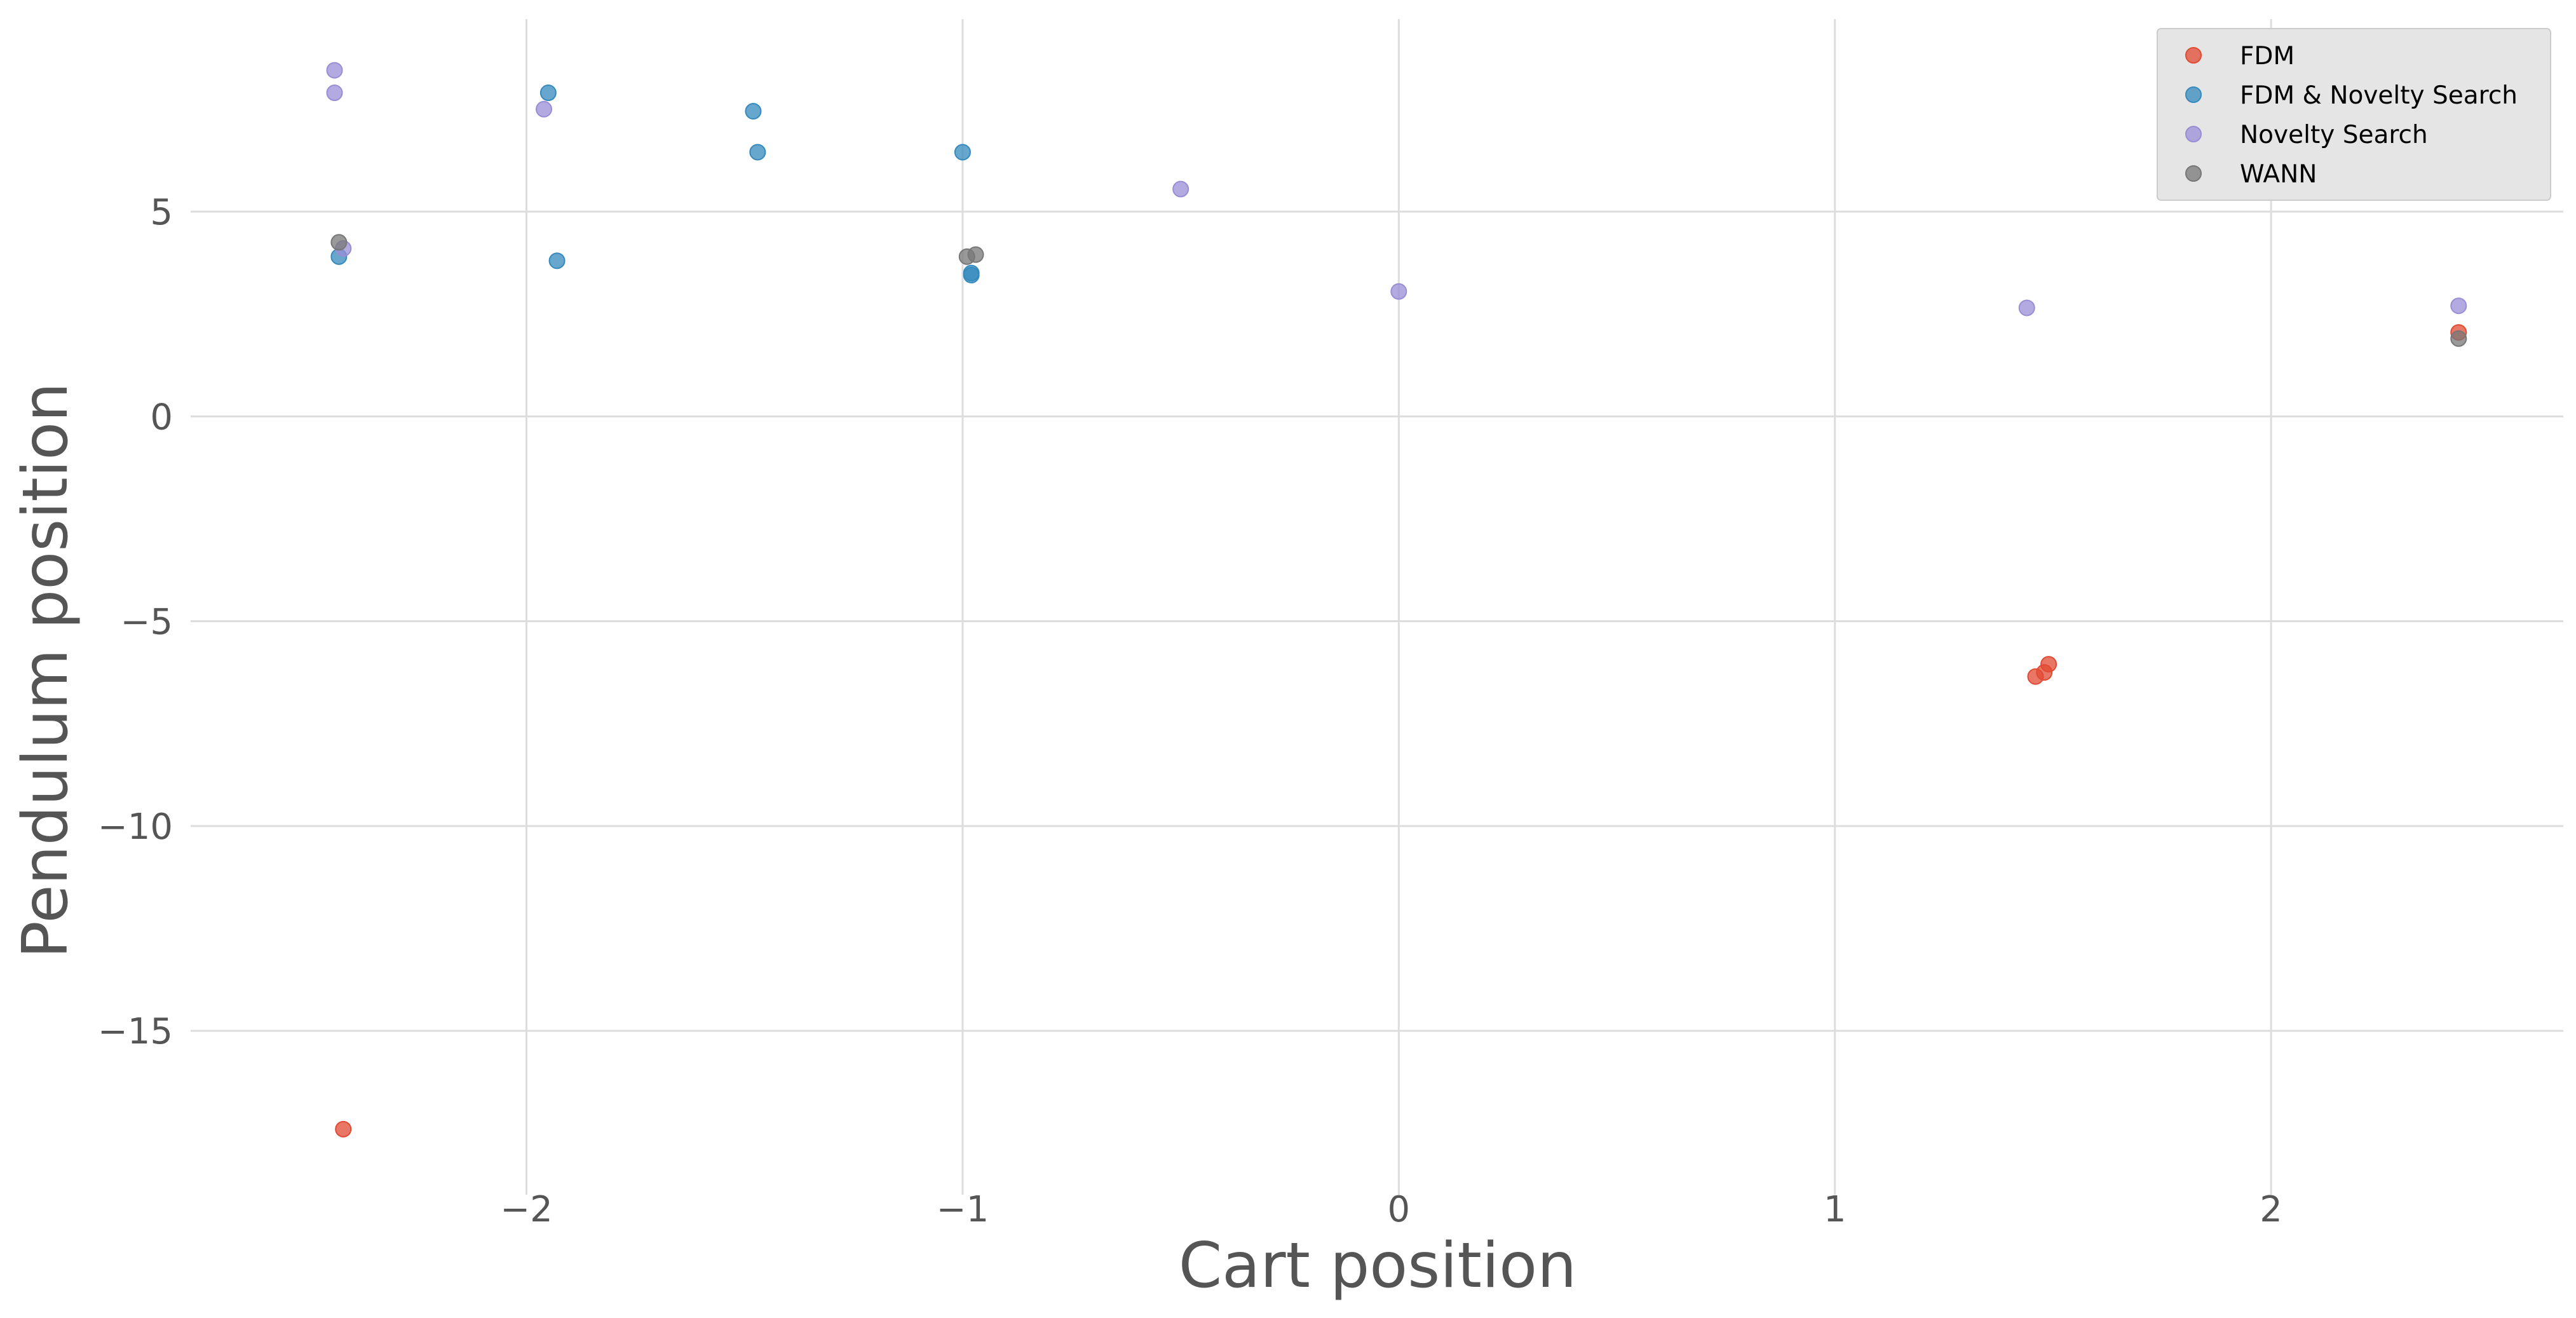 The image size is (2576, 1318). Describe the element at coordinates (135, 1031) in the screenshot. I see `y-tick-label: −15` at that location.